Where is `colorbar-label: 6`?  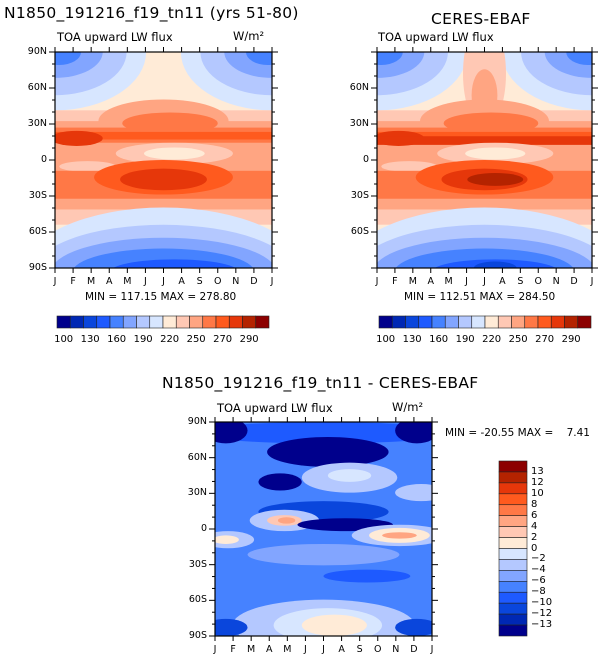 colorbar-label: 6 is located at coordinates (534, 515).